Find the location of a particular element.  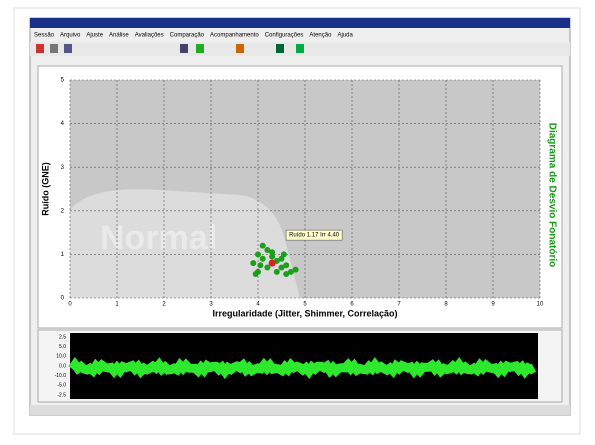

title-bar is located at coordinates (300, 23).